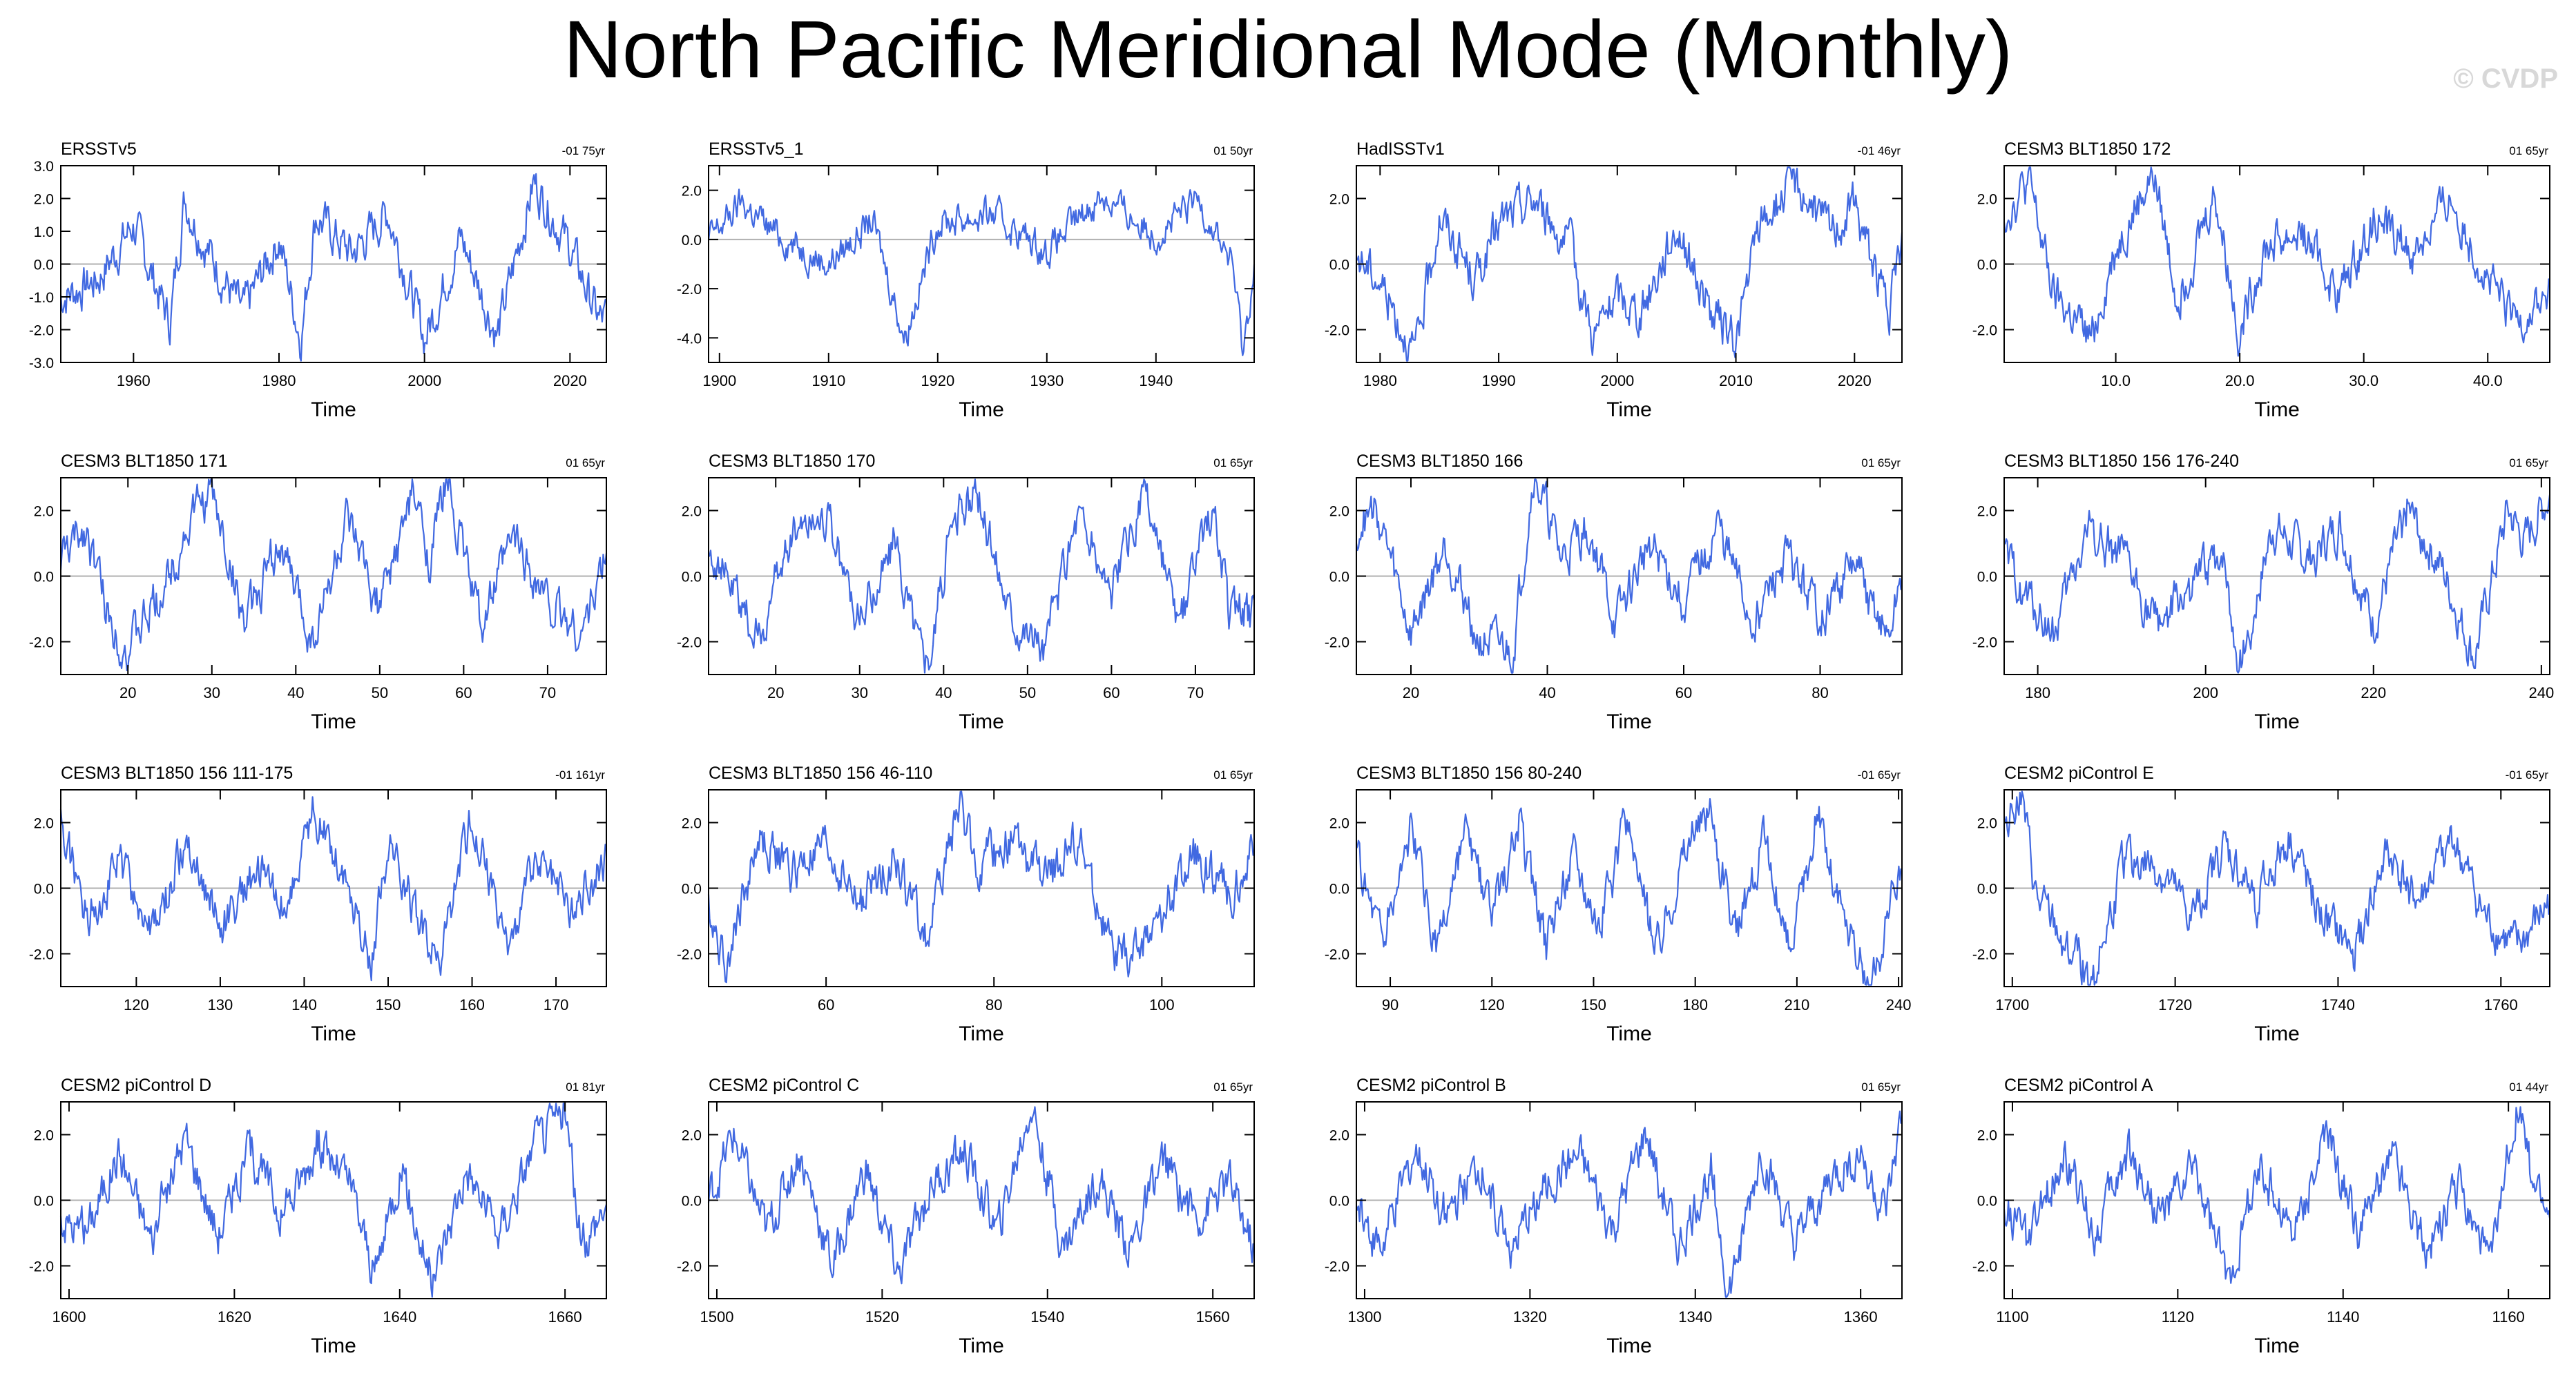 Image resolution: width=2576 pixels, height=1387 pixels. Describe the element at coordinates (1288, 49) in the screenshot. I see `page-title: North Pacific Meridional Mode (Monthly)` at that location.